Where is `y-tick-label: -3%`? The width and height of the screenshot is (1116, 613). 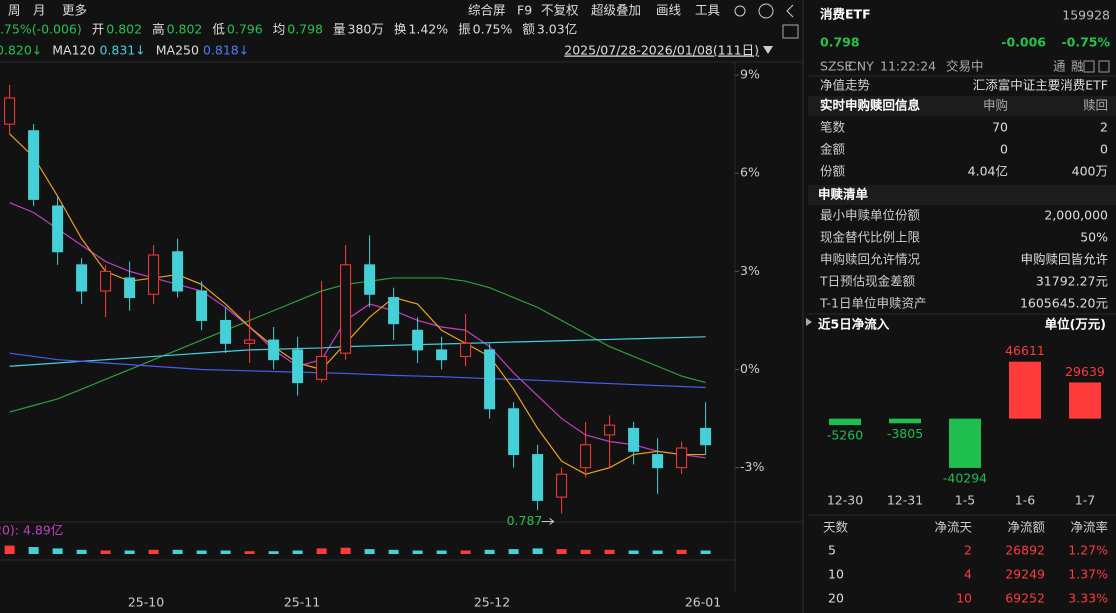
y-tick-label: -3% is located at coordinates (752, 466).